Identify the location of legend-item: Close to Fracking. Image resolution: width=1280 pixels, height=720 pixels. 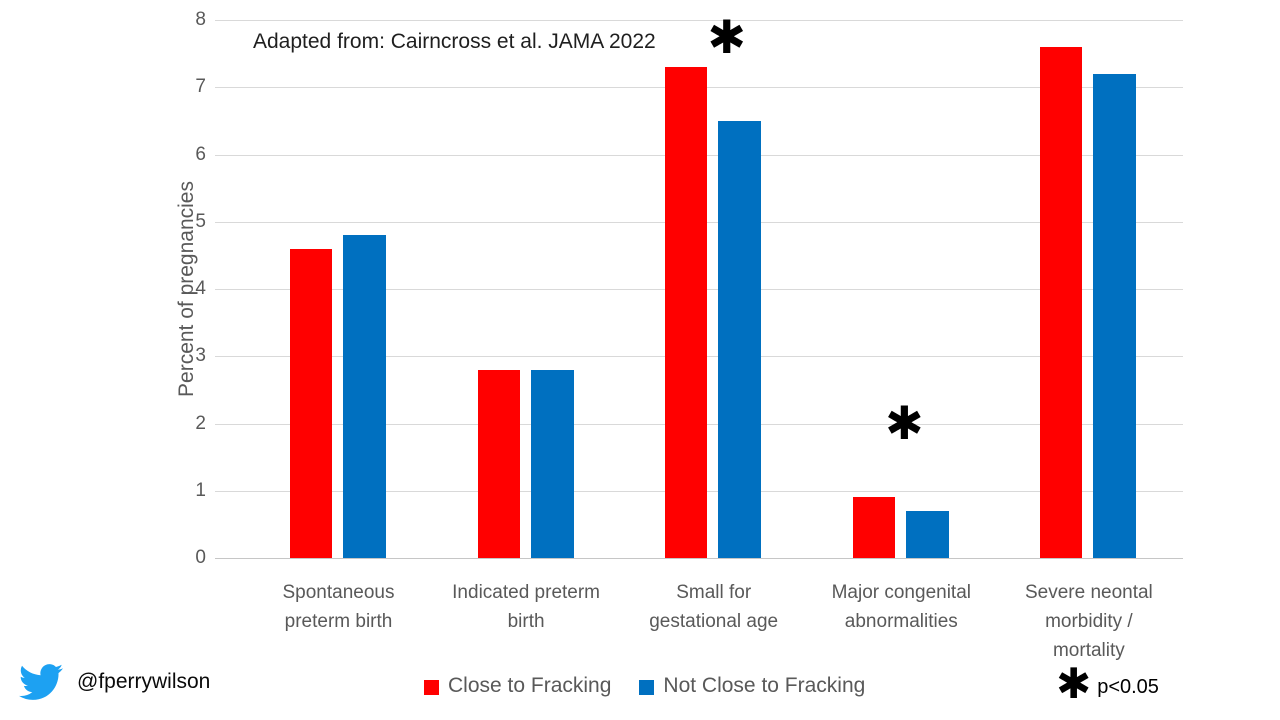
(517, 686).